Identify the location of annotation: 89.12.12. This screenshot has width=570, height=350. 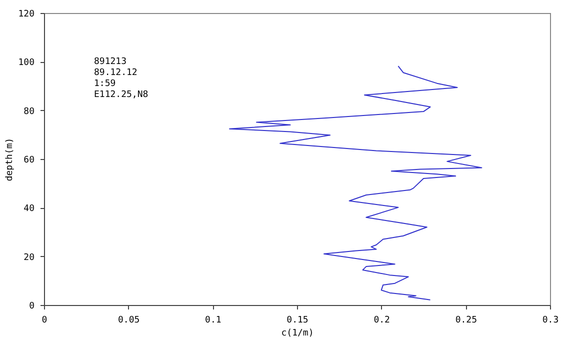
(116, 73).